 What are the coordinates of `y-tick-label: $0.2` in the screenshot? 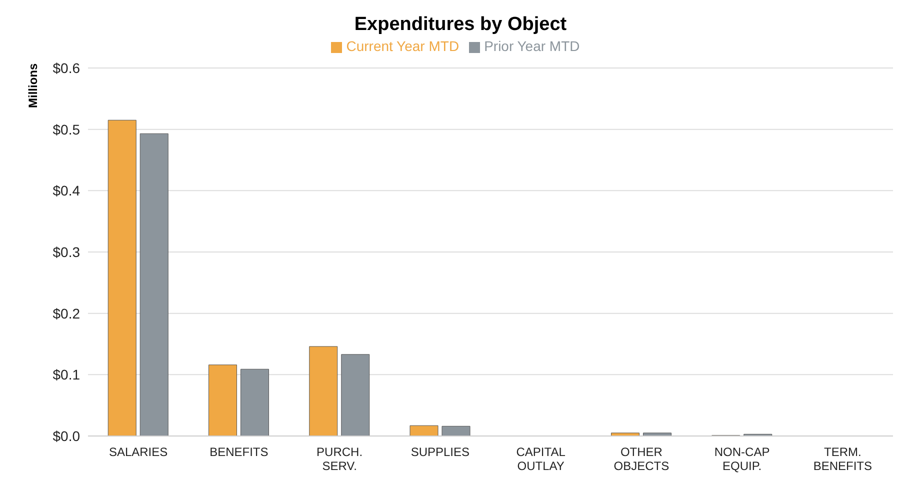 It's located at (66, 313).